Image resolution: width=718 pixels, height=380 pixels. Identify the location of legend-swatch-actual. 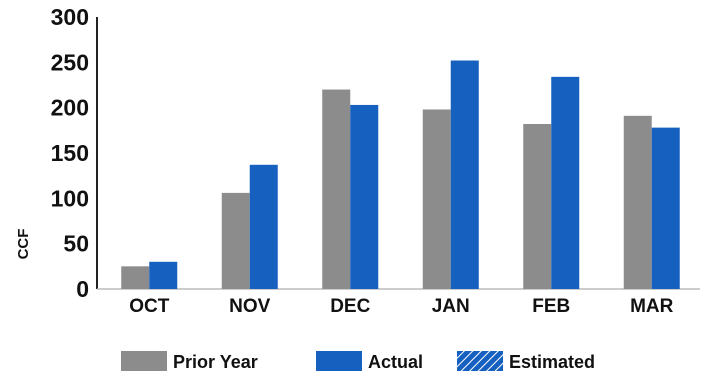
(339, 361).